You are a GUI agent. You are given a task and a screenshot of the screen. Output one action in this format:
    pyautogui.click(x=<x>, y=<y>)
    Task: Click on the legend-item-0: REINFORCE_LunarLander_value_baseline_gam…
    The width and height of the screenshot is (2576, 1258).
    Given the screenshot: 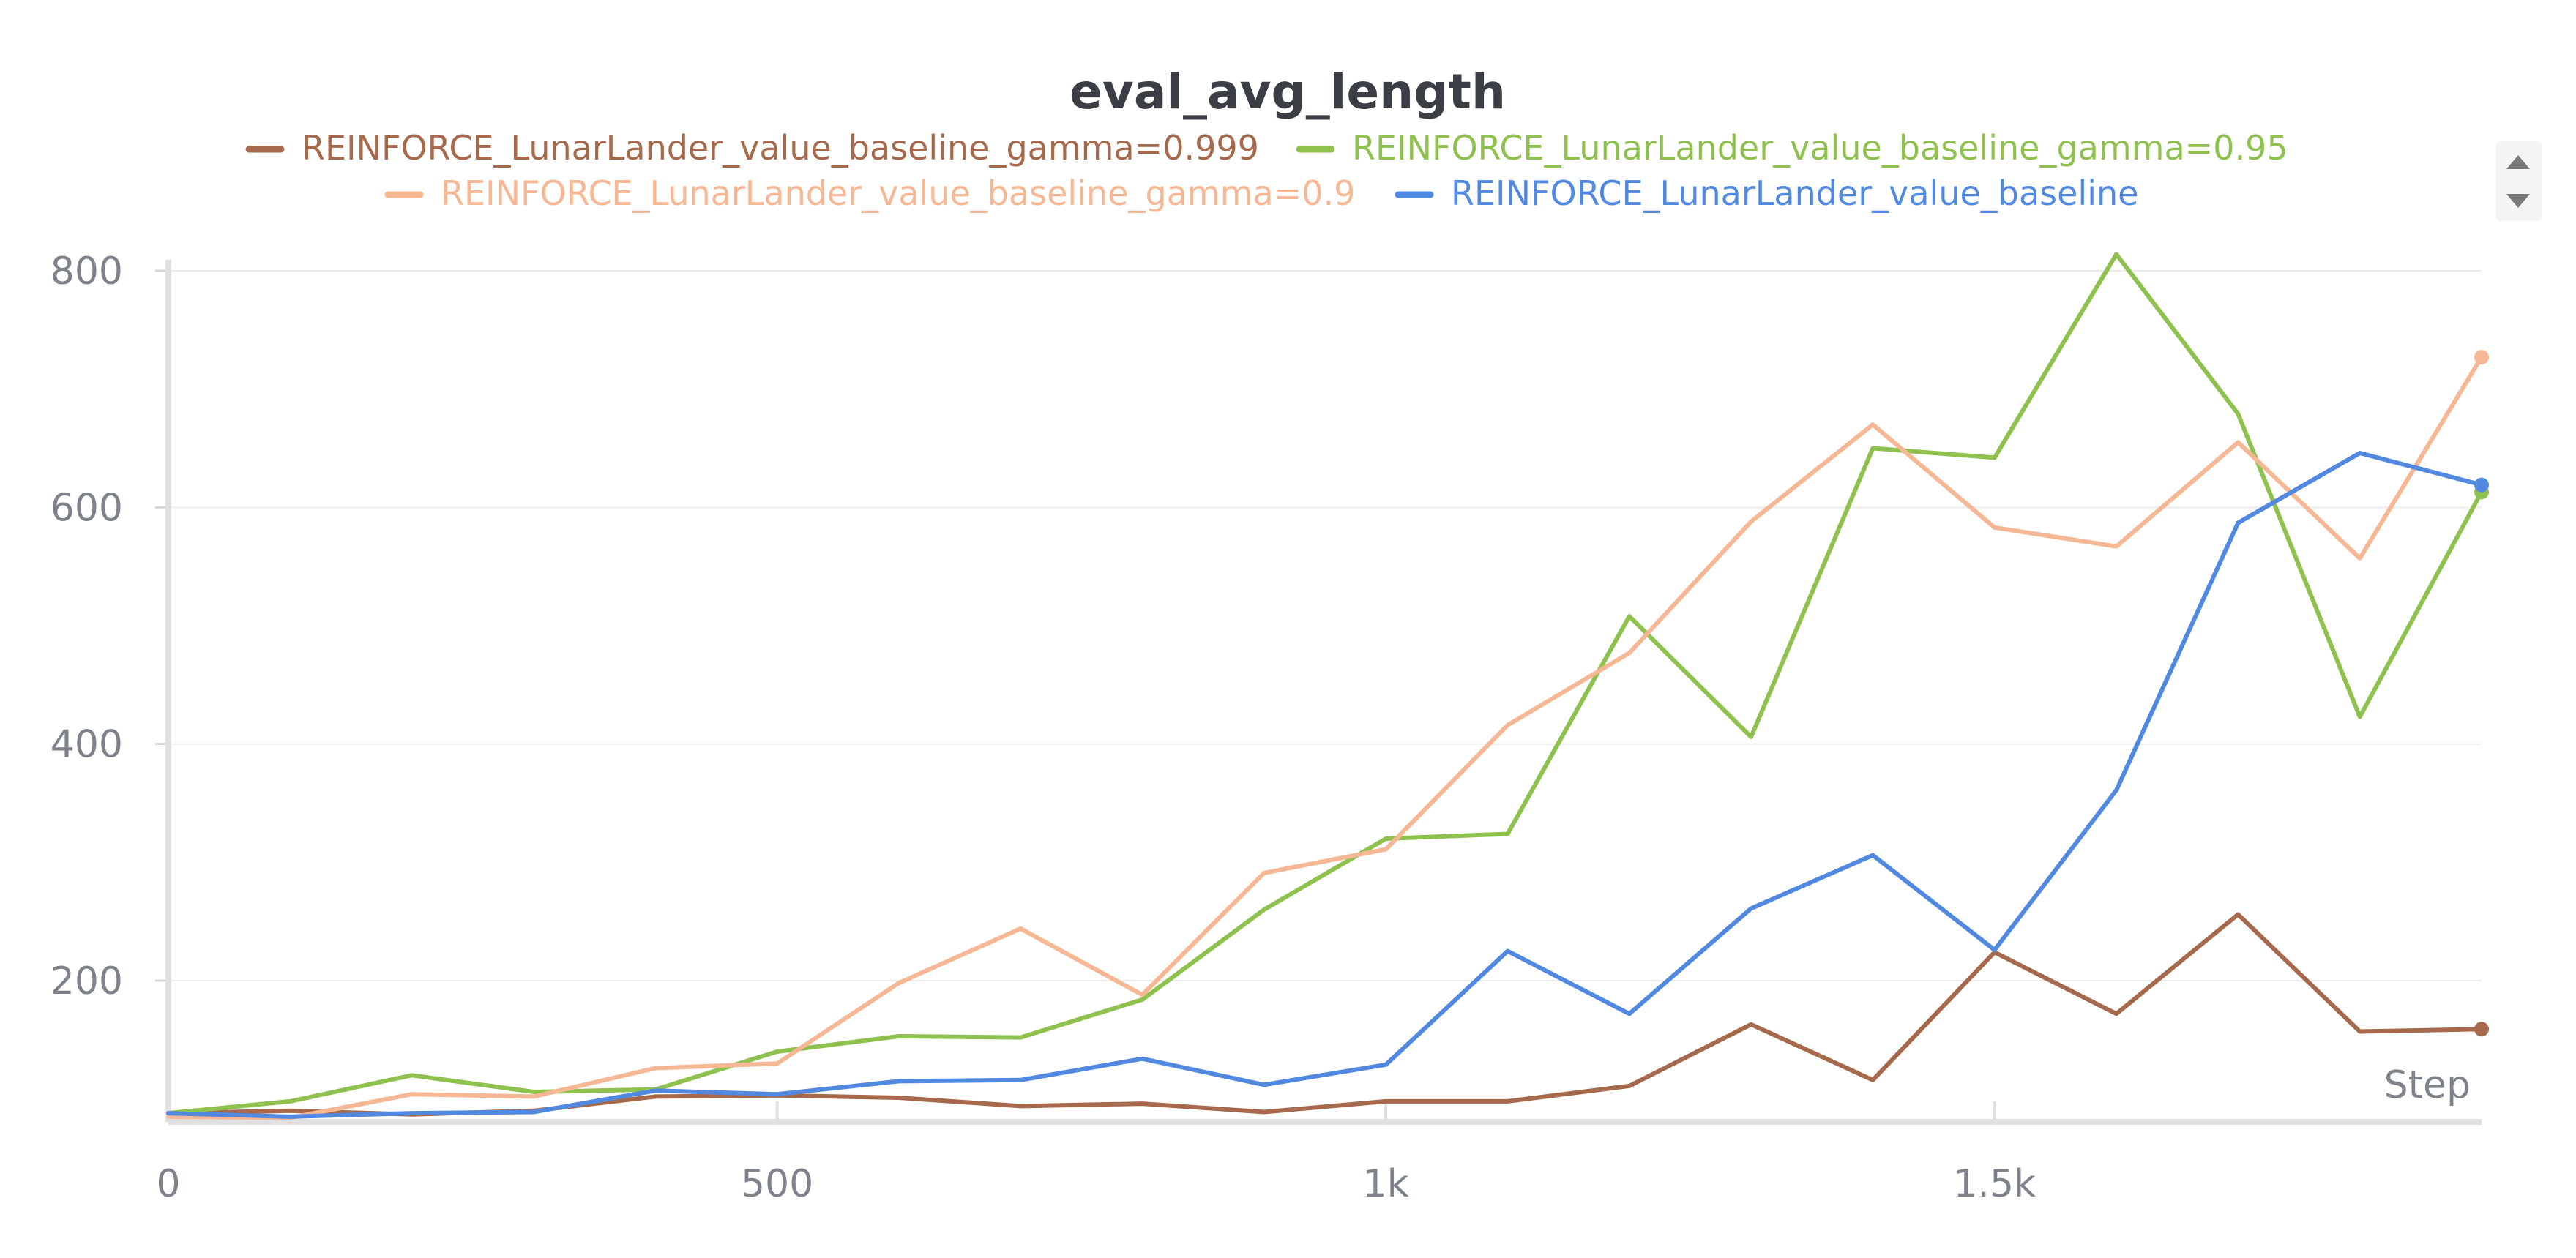 What is the action you would take?
    pyautogui.click(x=752, y=148)
    